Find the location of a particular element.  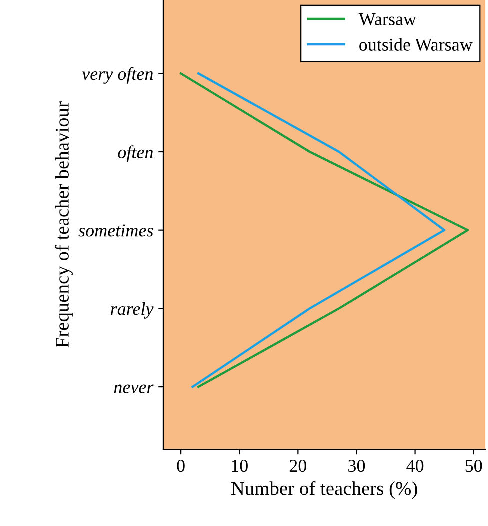

x-tick-label: 0 is located at coordinates (181, 466).